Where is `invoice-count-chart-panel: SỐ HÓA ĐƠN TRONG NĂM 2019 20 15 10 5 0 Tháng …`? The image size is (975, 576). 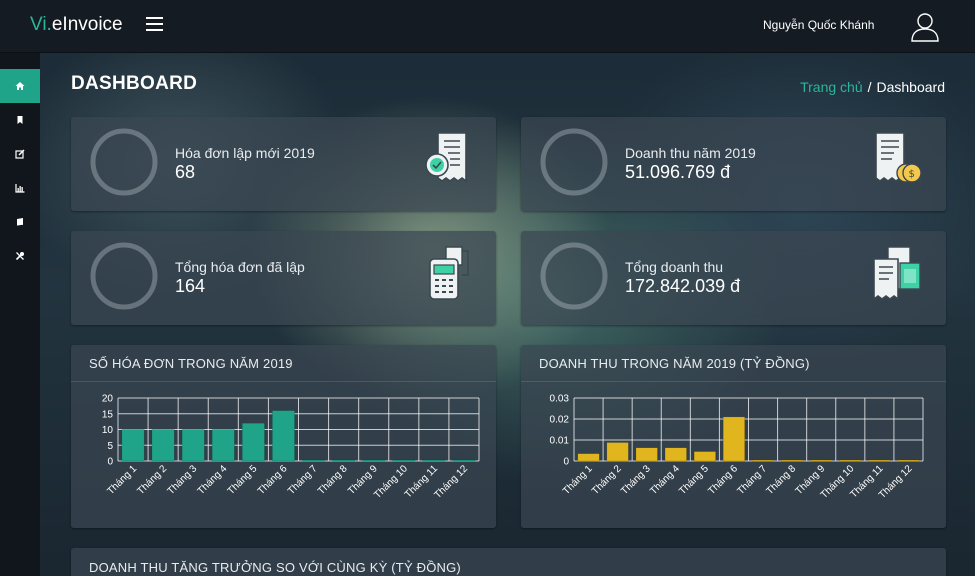 invoice-count-chart-panel: SỐ HÓA ĐƠN TRONG NĂM 2019 20 15 10 5 0 Tháng … is located at coordinates (283, 436).